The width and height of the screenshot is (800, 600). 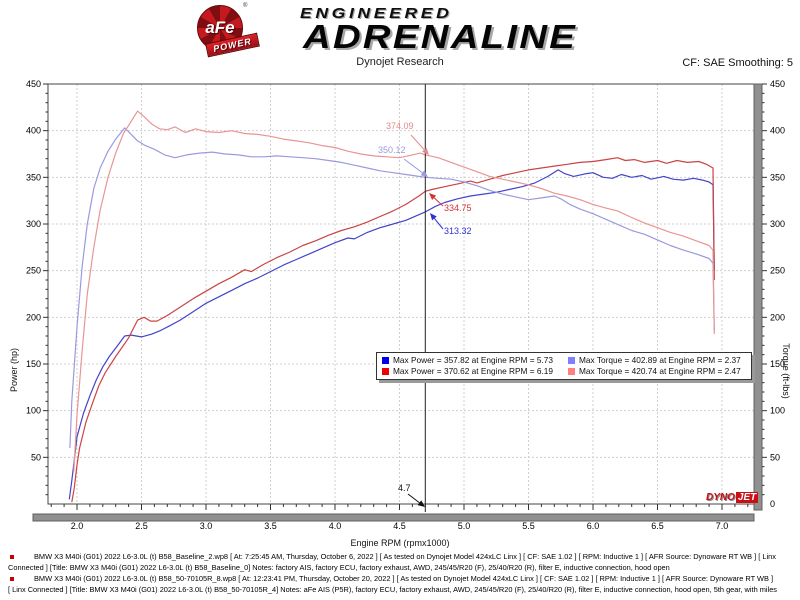 I want to click on torque-tick-label: 450, so click(x=777, y=84).